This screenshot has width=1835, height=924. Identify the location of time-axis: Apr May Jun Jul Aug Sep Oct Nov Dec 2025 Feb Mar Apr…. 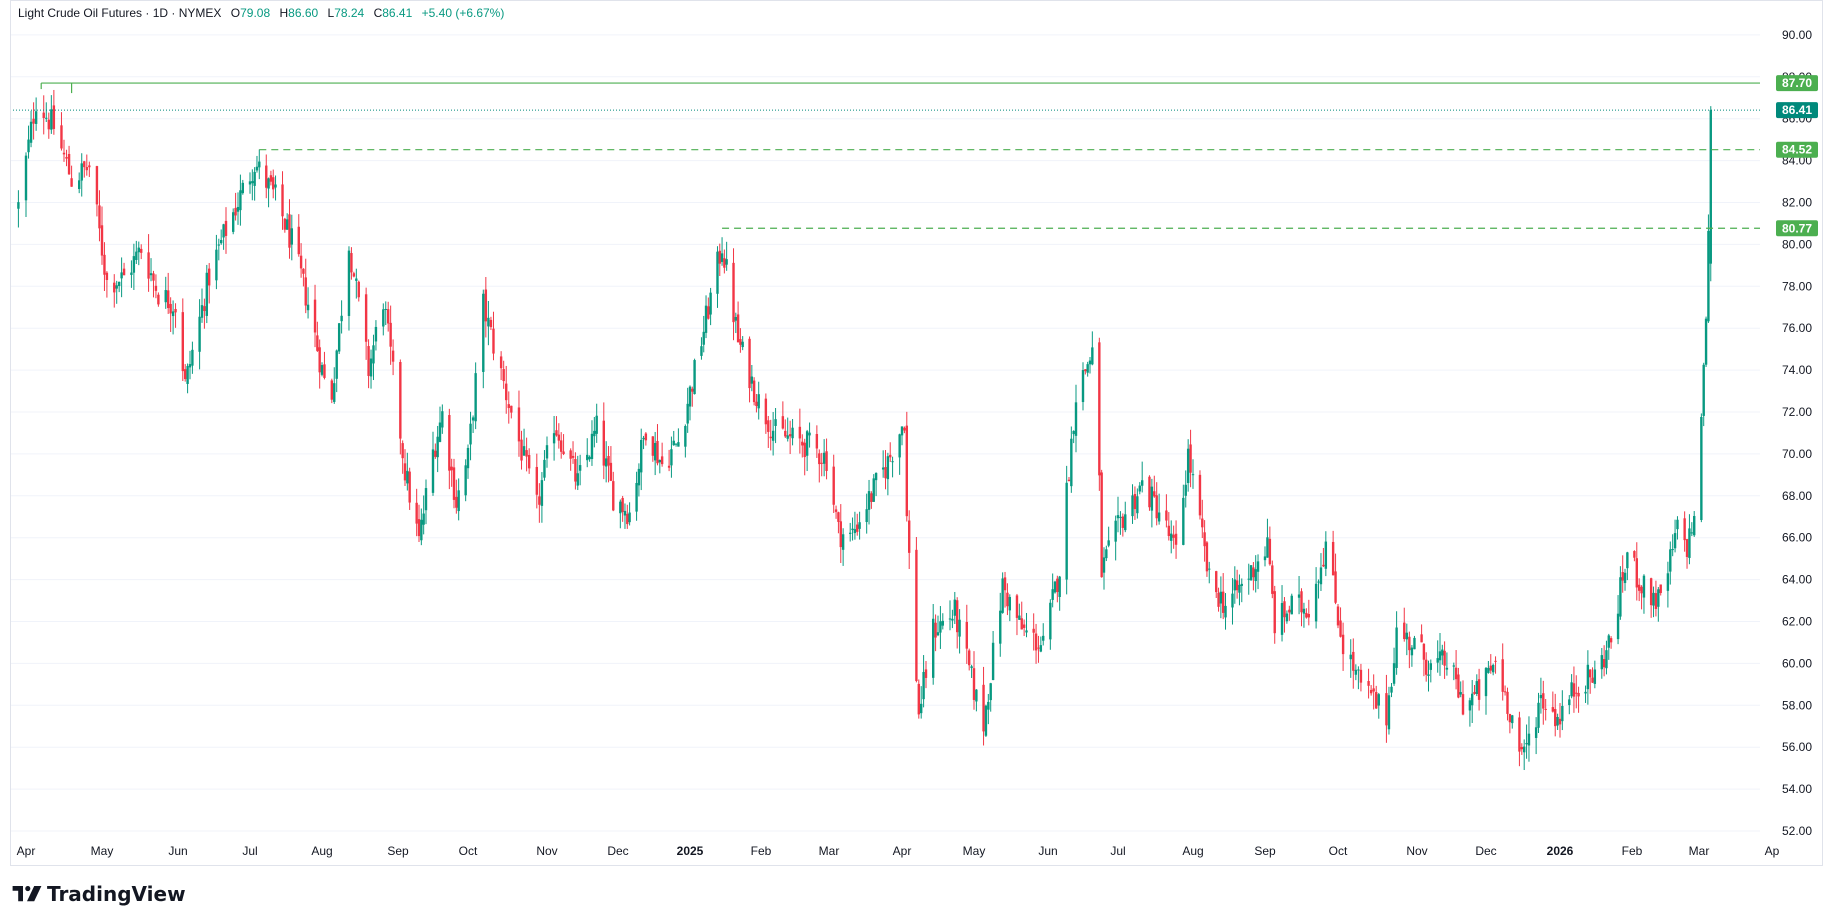
(898, 851).